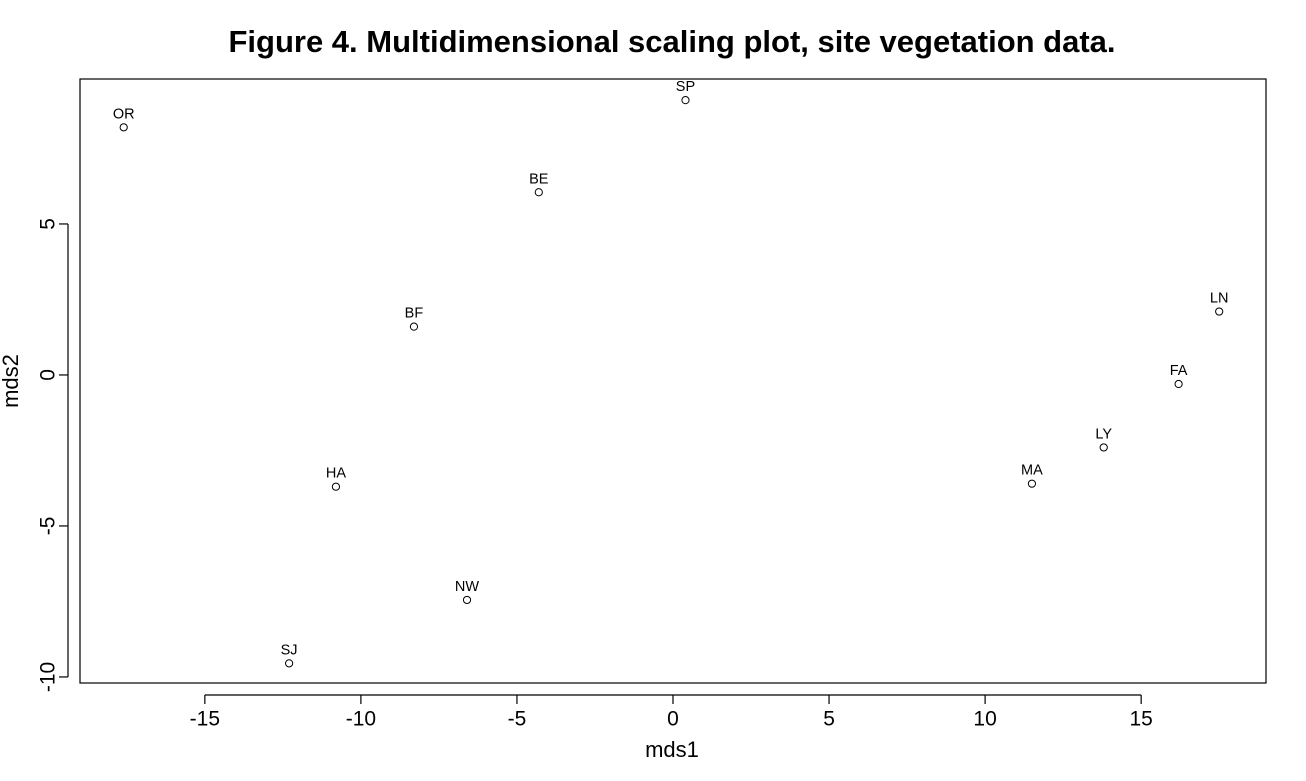  What do you see at coordinates (336, 486) in the screenshot?
I see `data-point-ha` at bounding box center [336, 486].